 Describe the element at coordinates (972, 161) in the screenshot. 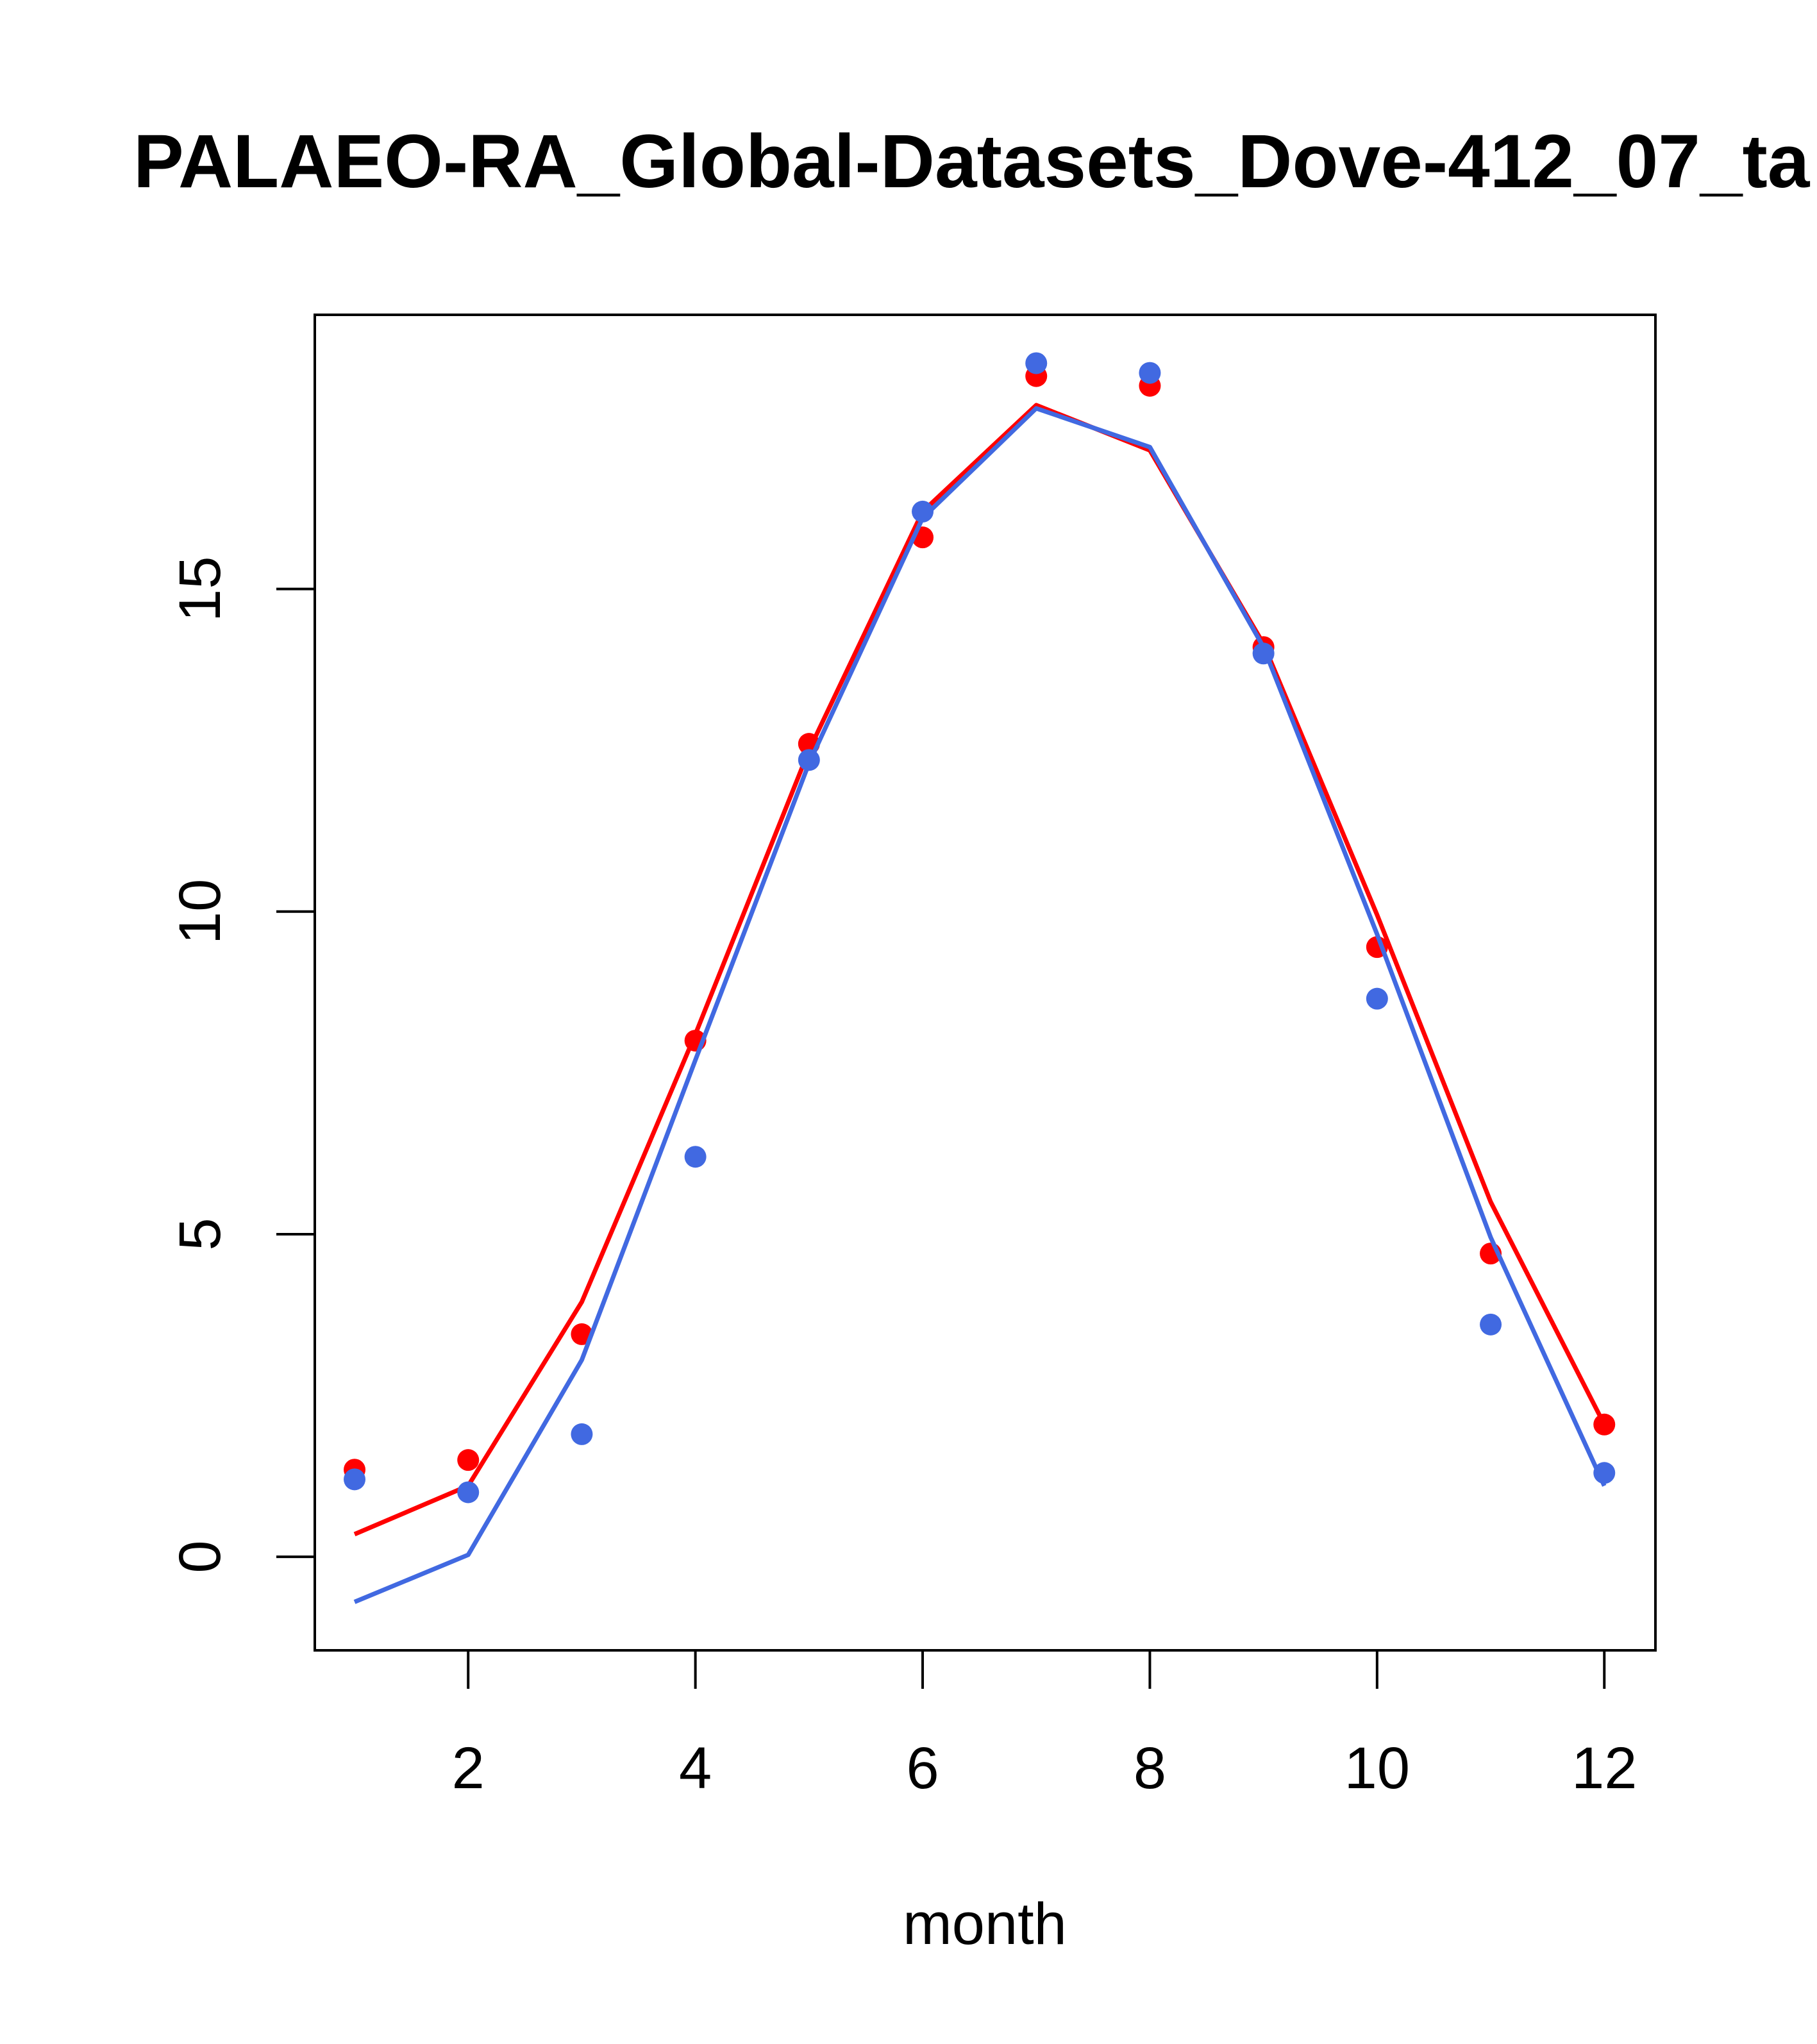

I see `chart-title: PALAEO-RA_Global-Datasets_Dove-412_07_ta` at that location.